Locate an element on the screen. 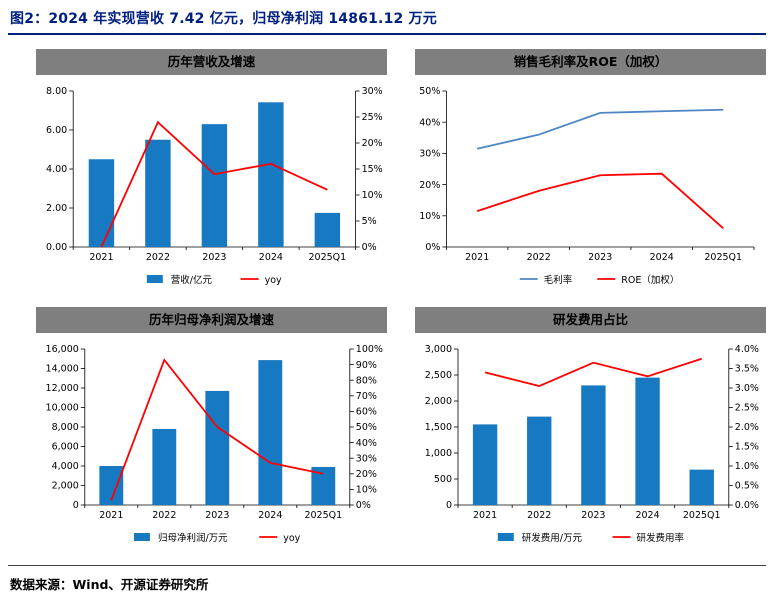 This screenshot has width=774, height=593. svg-text: 8.00 is located at coordinates (56, 91).